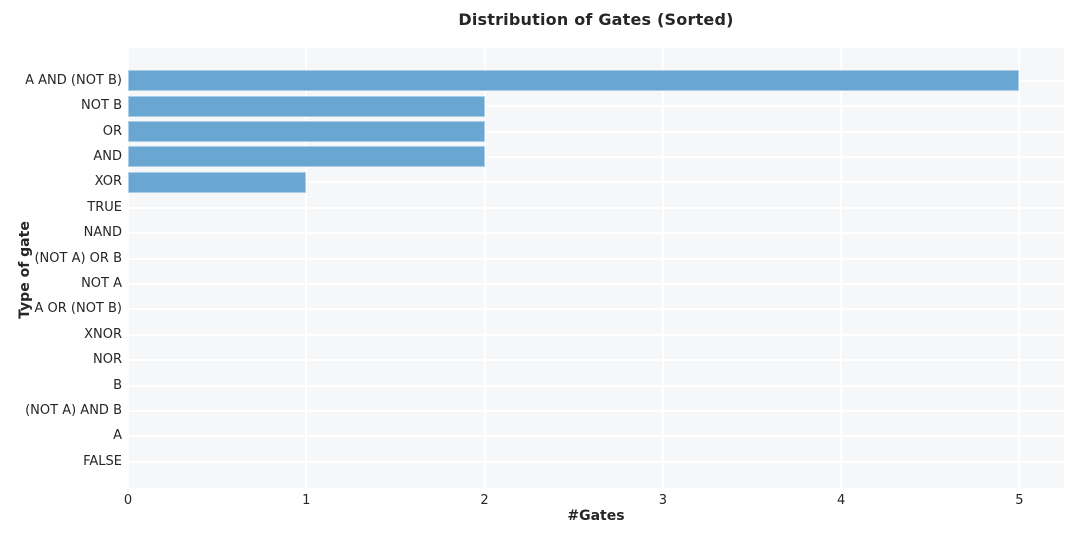 This screenshot has height=540, width=1080. I want to click on y-tick-label: NOT B, so click(101, 106).